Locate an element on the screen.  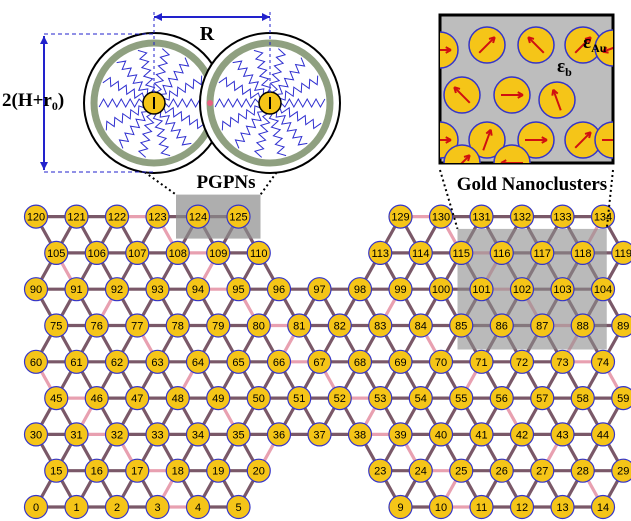
lattice-node: 54 is located at coordinates (420, 398).